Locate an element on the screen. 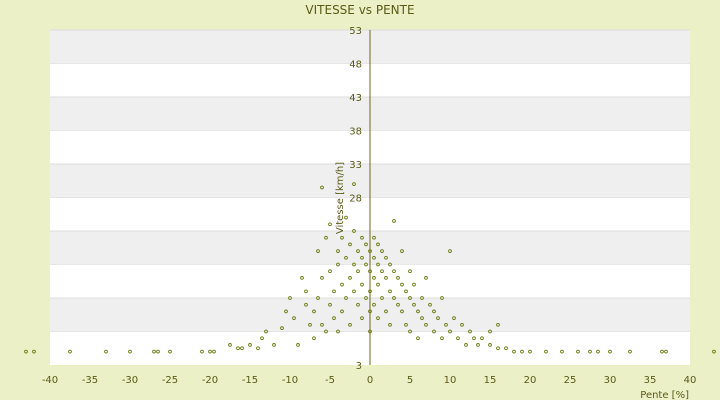  chart-title: VITESSE vs PENTE is located at coordinates (359, 10).